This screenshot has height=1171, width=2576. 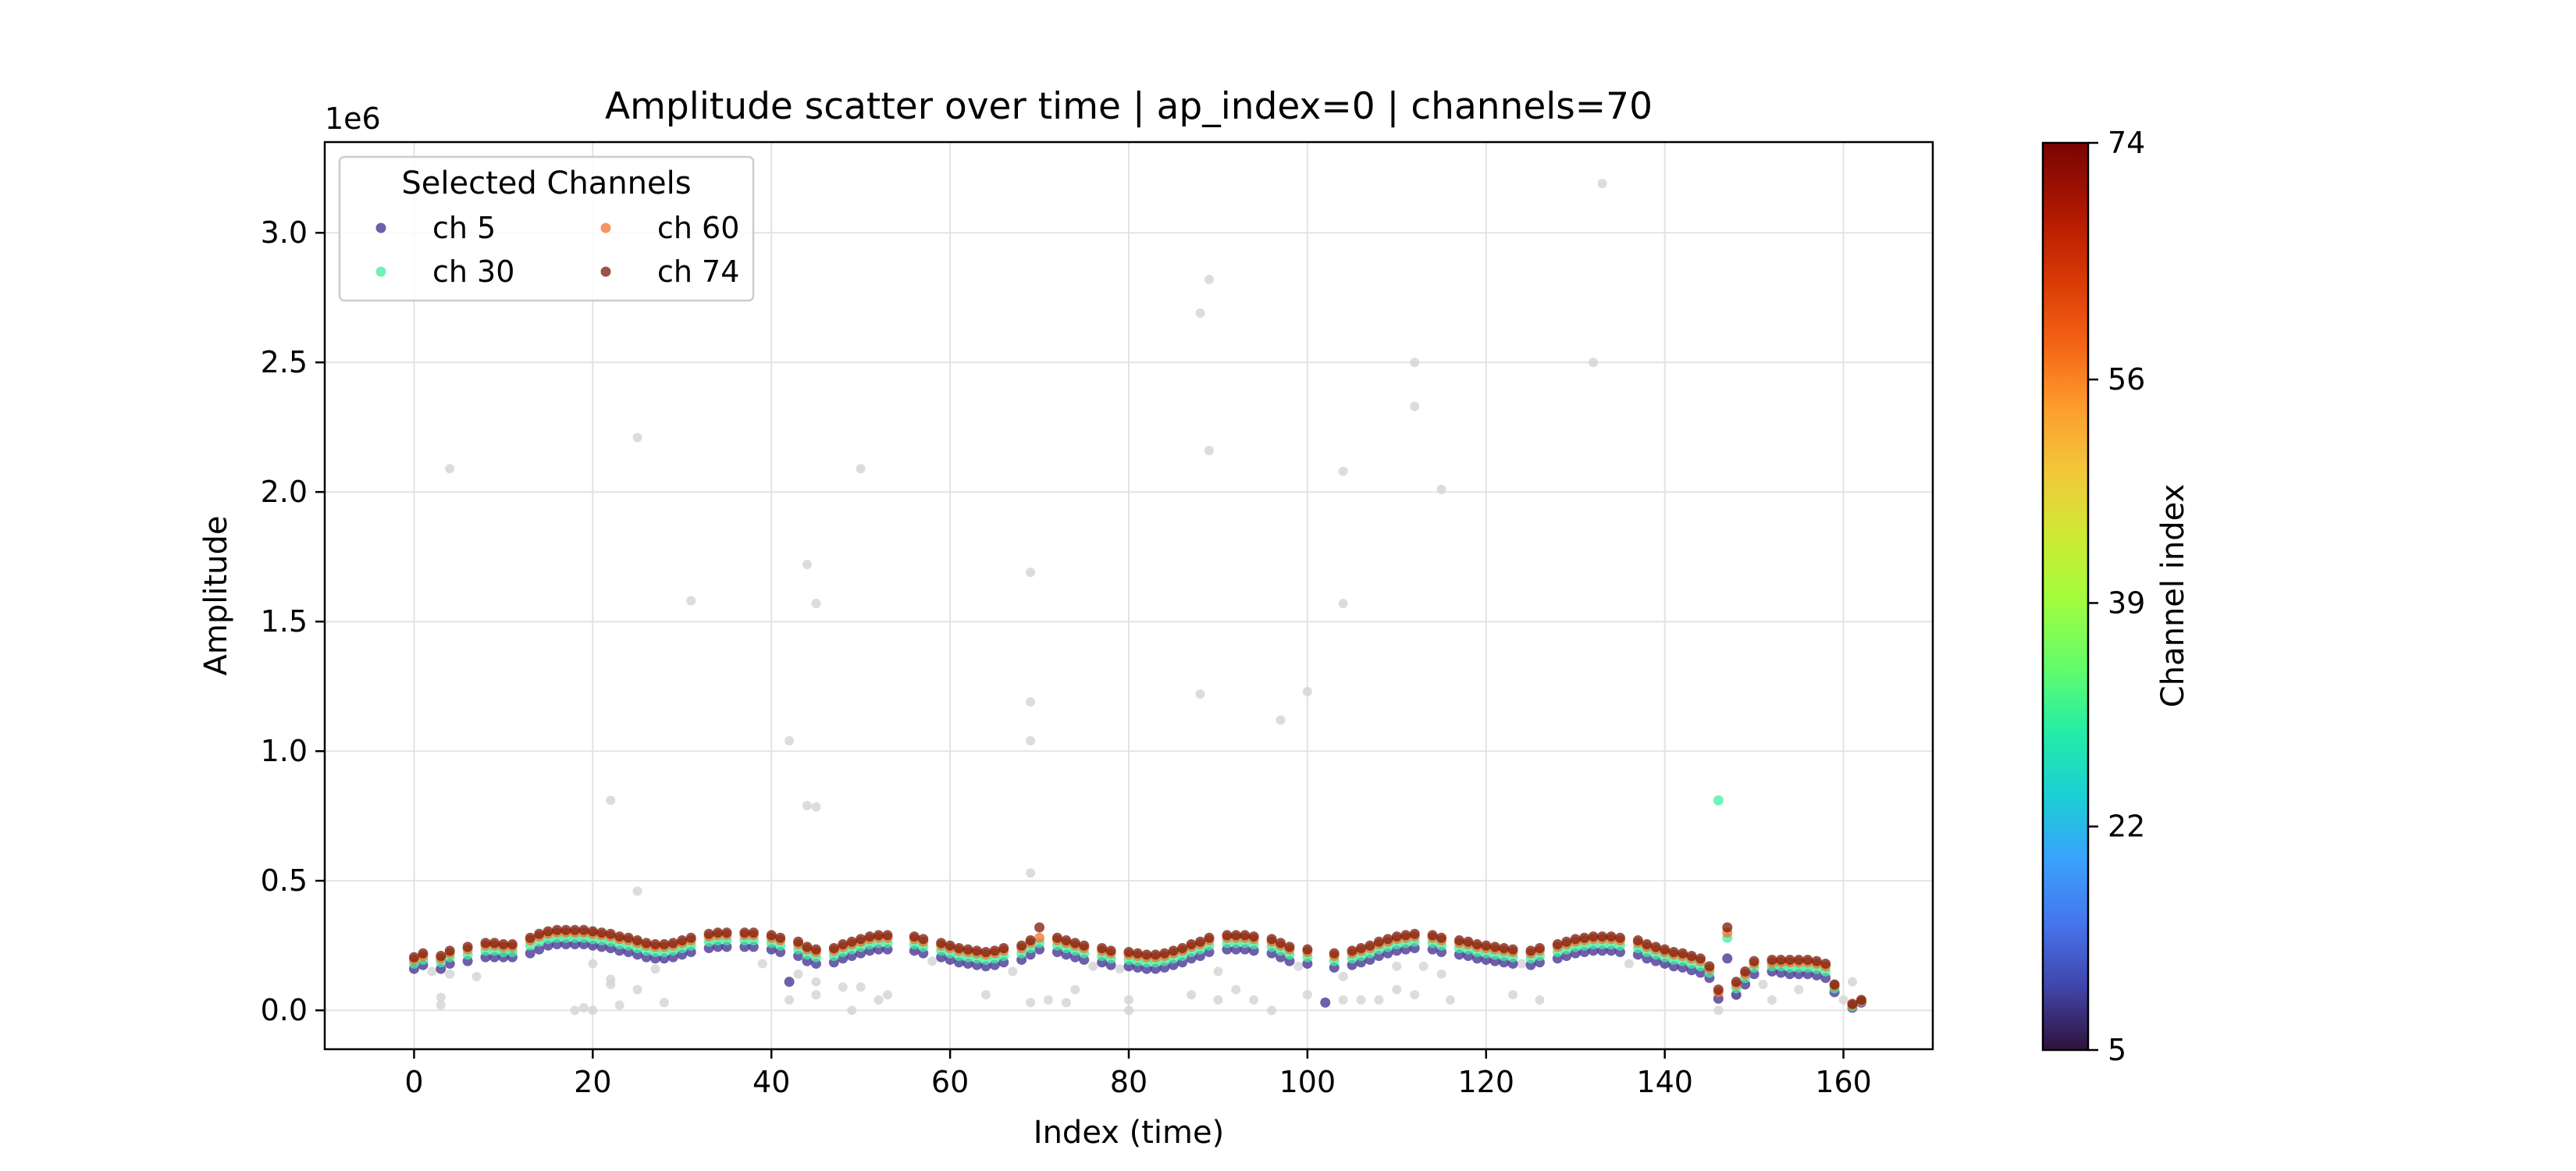 I want to click on series-layer, so click(x=1137, y=904).